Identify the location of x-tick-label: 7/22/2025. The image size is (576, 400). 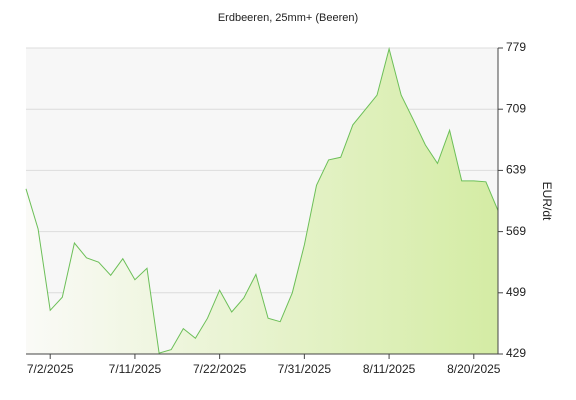
(220, 369).